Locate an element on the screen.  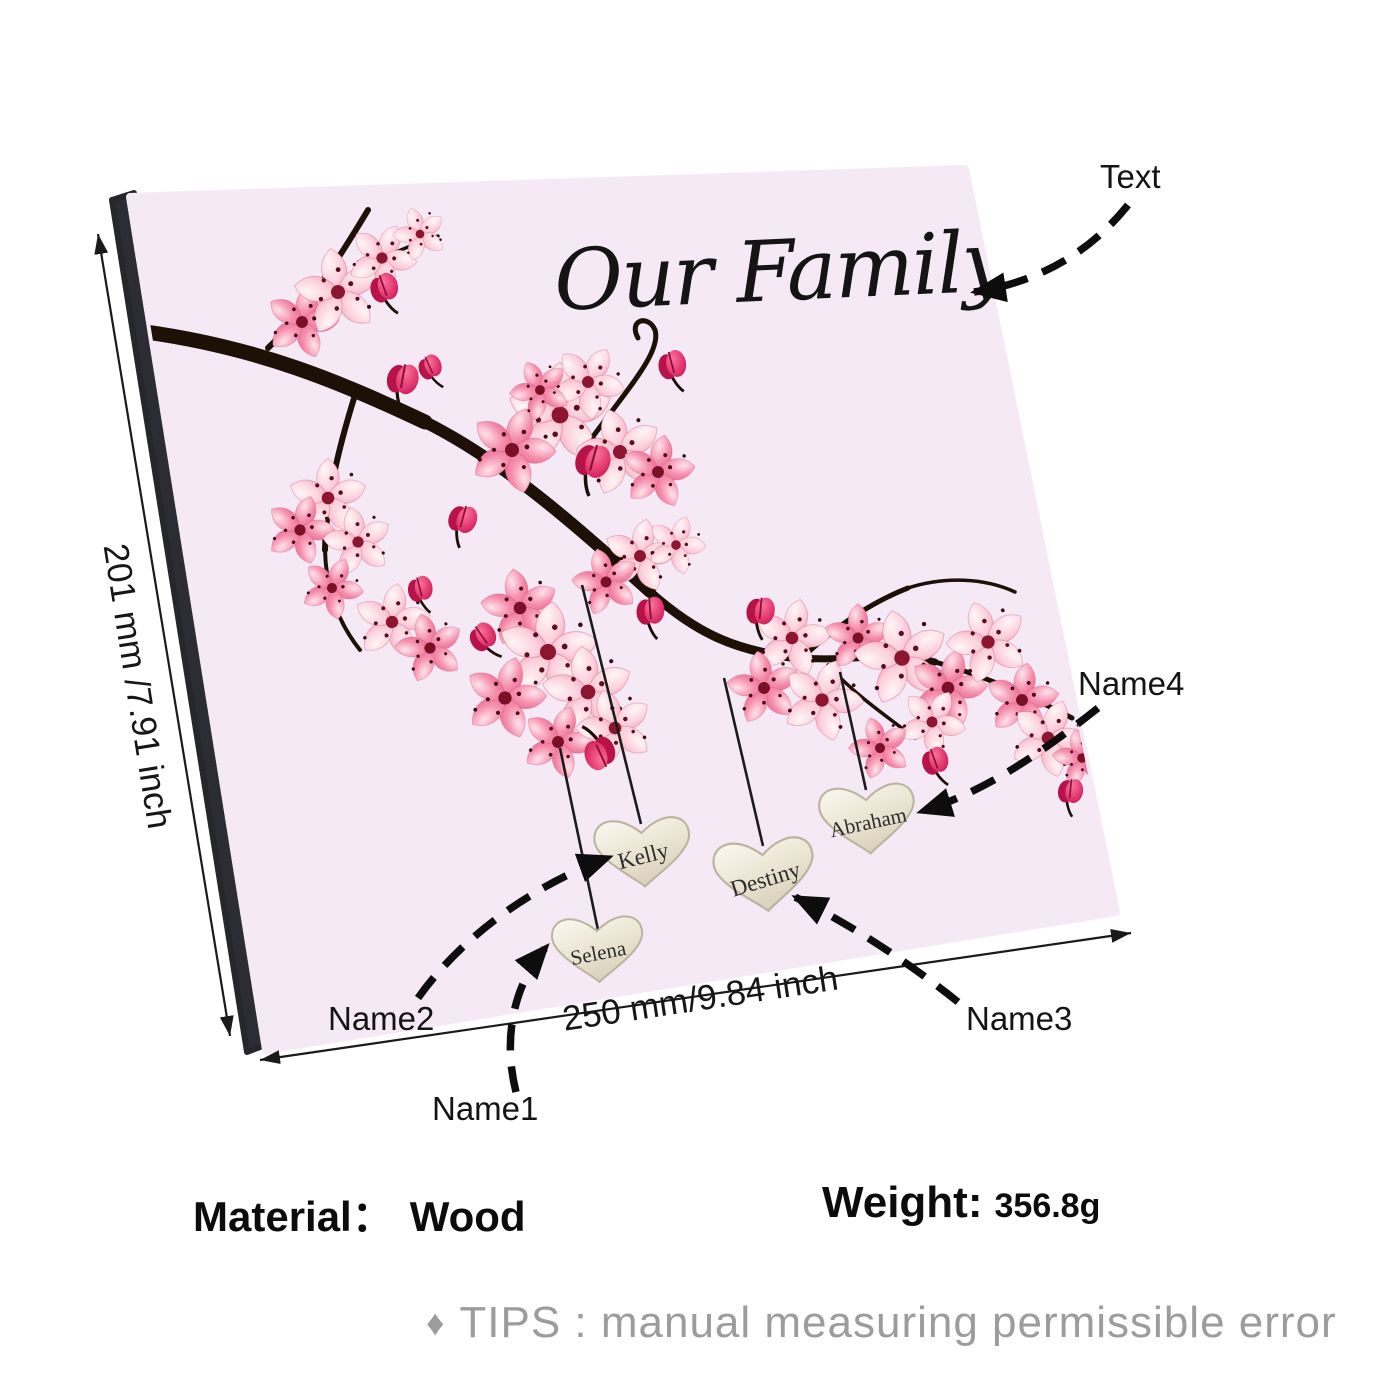
weight-value: 356.8g is located at coordinates (1047, 1206).